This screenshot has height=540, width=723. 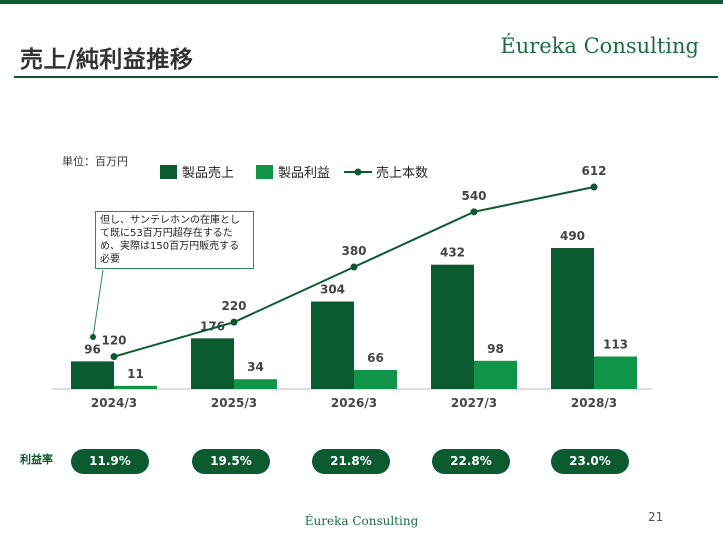 I want to click on bar-profit-value: 11, so click(x=135, y=374).